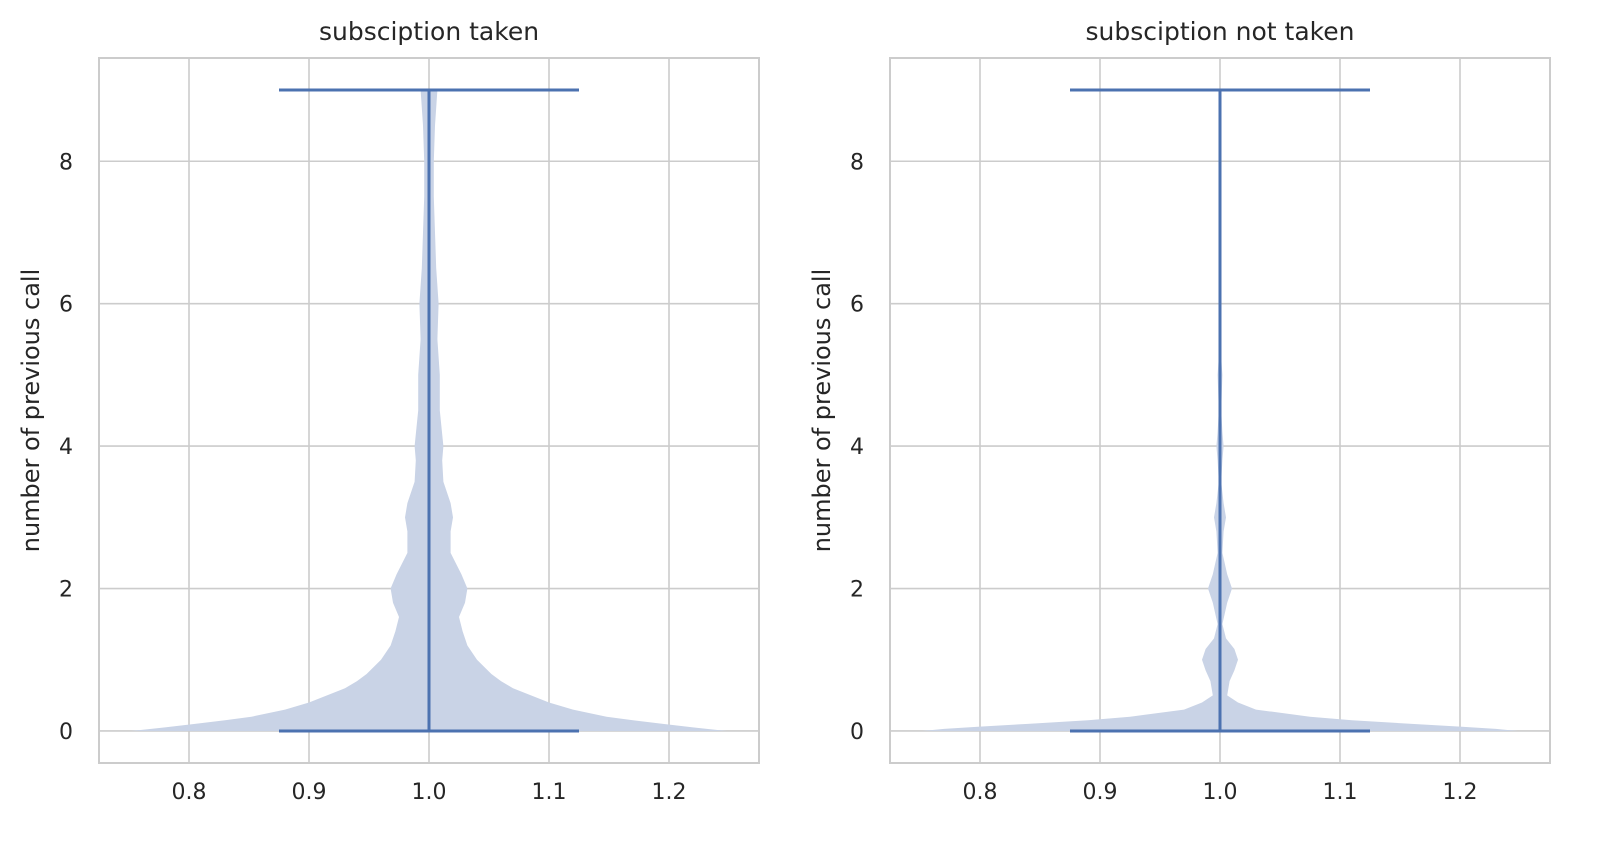 The width and height of the screenshot is (1607, 855). I want to click on plot-title: subsciption not taken, so click(1220, 31).